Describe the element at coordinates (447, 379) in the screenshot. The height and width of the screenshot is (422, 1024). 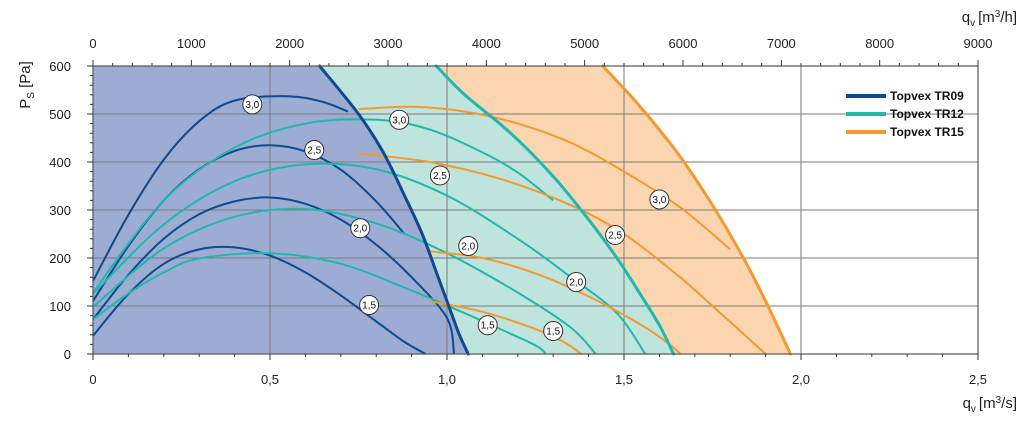
I see `bottom-tick-label: 1,0` at that location.